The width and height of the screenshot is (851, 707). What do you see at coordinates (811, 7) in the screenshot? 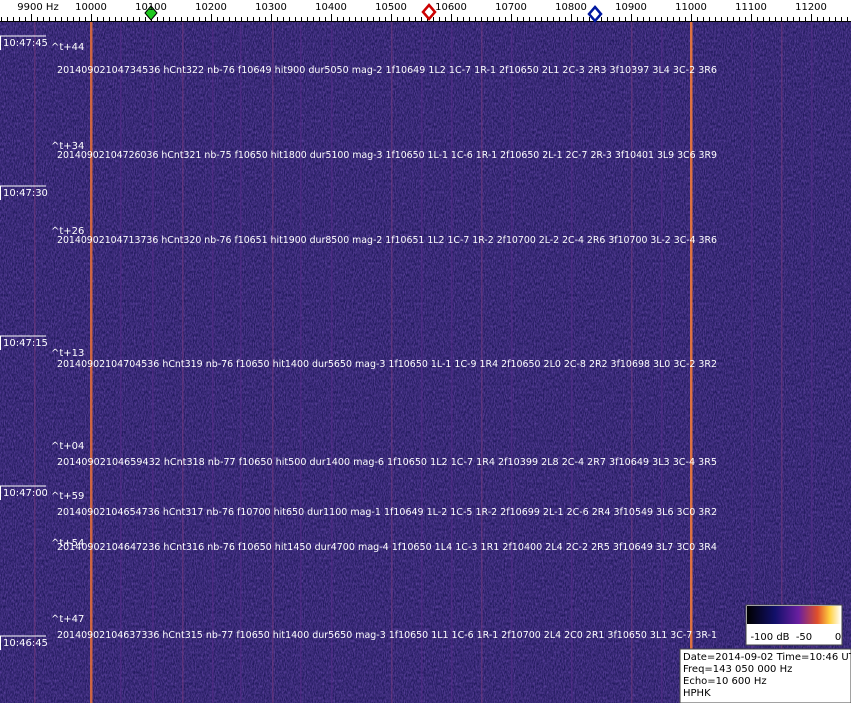
I see `freq-label: 11200` at bounding box center [811, 7].